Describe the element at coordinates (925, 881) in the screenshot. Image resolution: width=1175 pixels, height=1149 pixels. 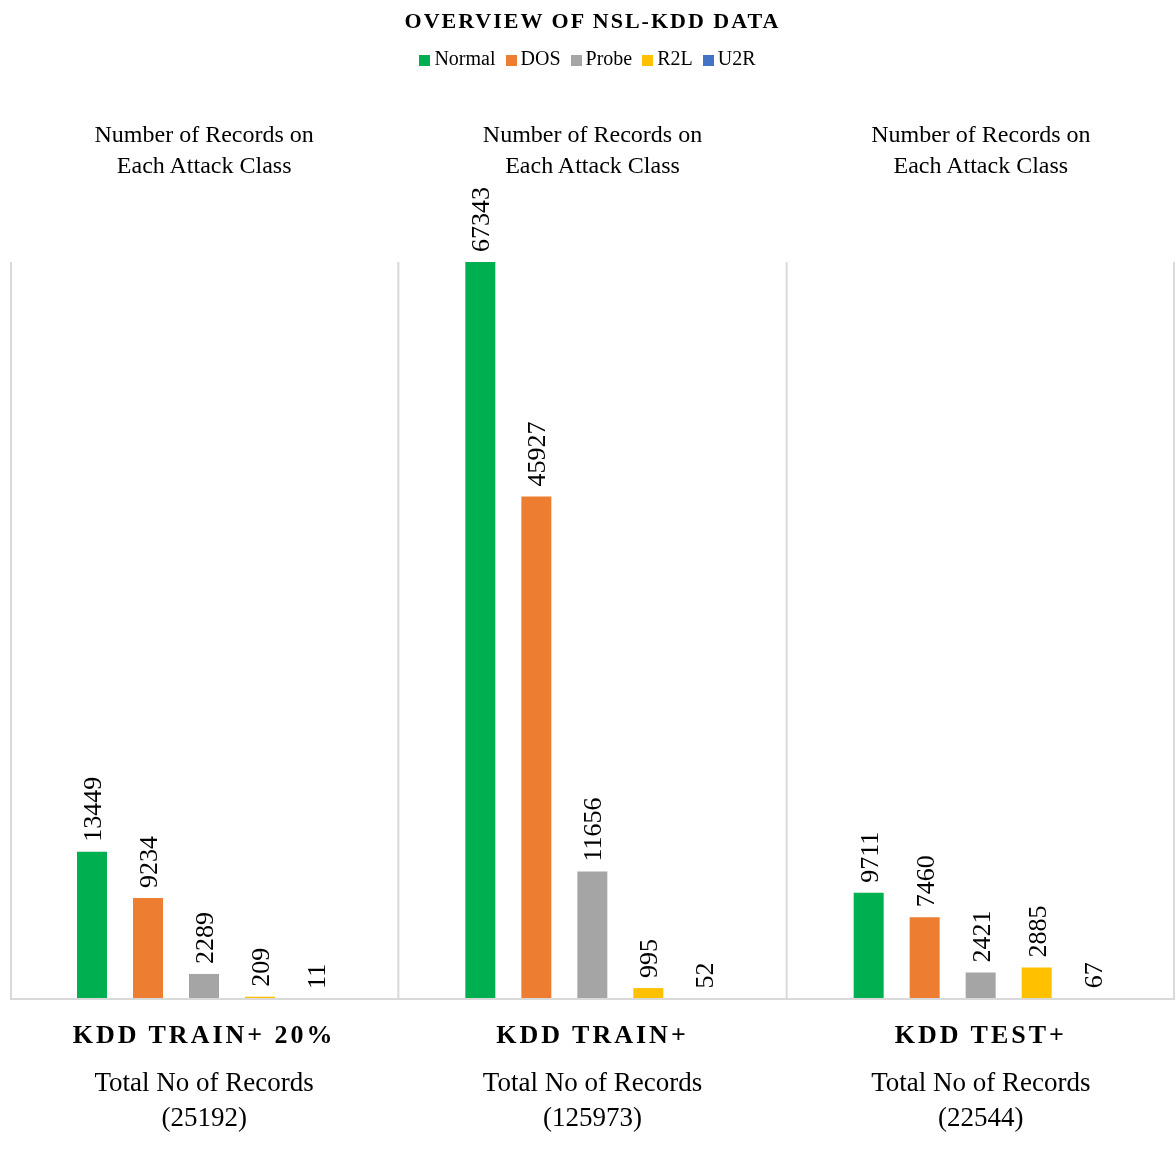
I see `data-label: 7460` at that location.